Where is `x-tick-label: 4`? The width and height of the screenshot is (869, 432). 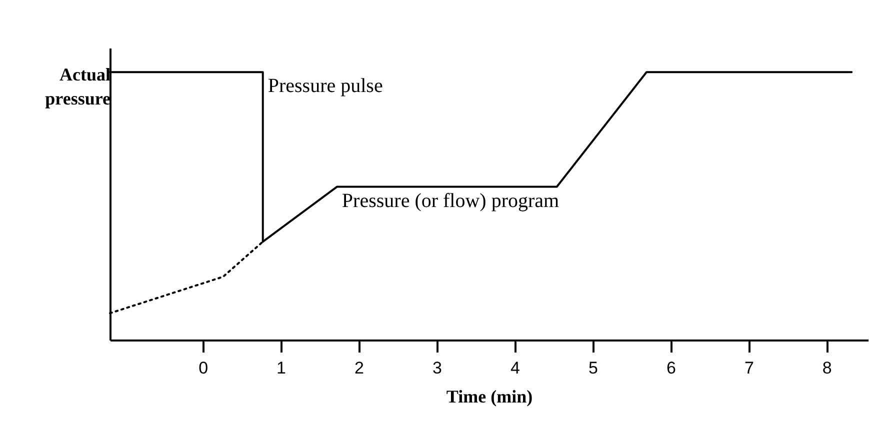
x-tick-label: 4 is located at coordinates (515, 368).